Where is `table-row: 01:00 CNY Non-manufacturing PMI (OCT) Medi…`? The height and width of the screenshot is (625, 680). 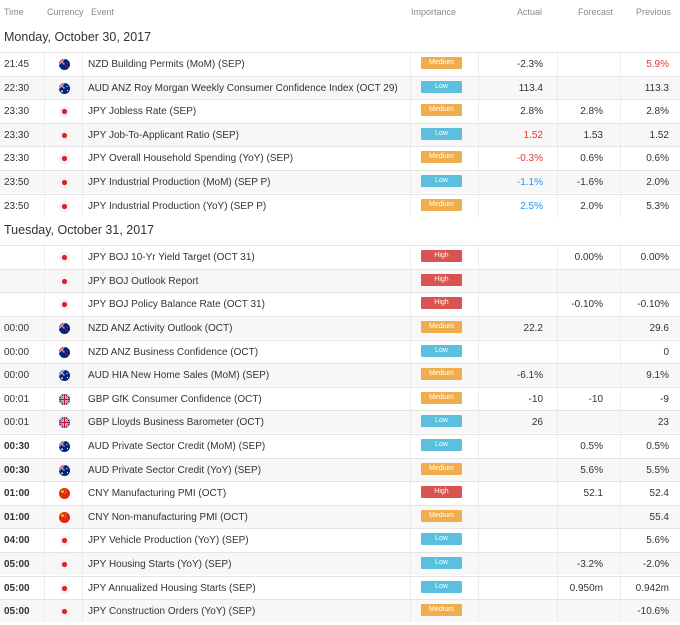
table-row: 01:00 CNY Non-manufacturing PMI (OCT) Medi… is located at coordinates (340, 516).